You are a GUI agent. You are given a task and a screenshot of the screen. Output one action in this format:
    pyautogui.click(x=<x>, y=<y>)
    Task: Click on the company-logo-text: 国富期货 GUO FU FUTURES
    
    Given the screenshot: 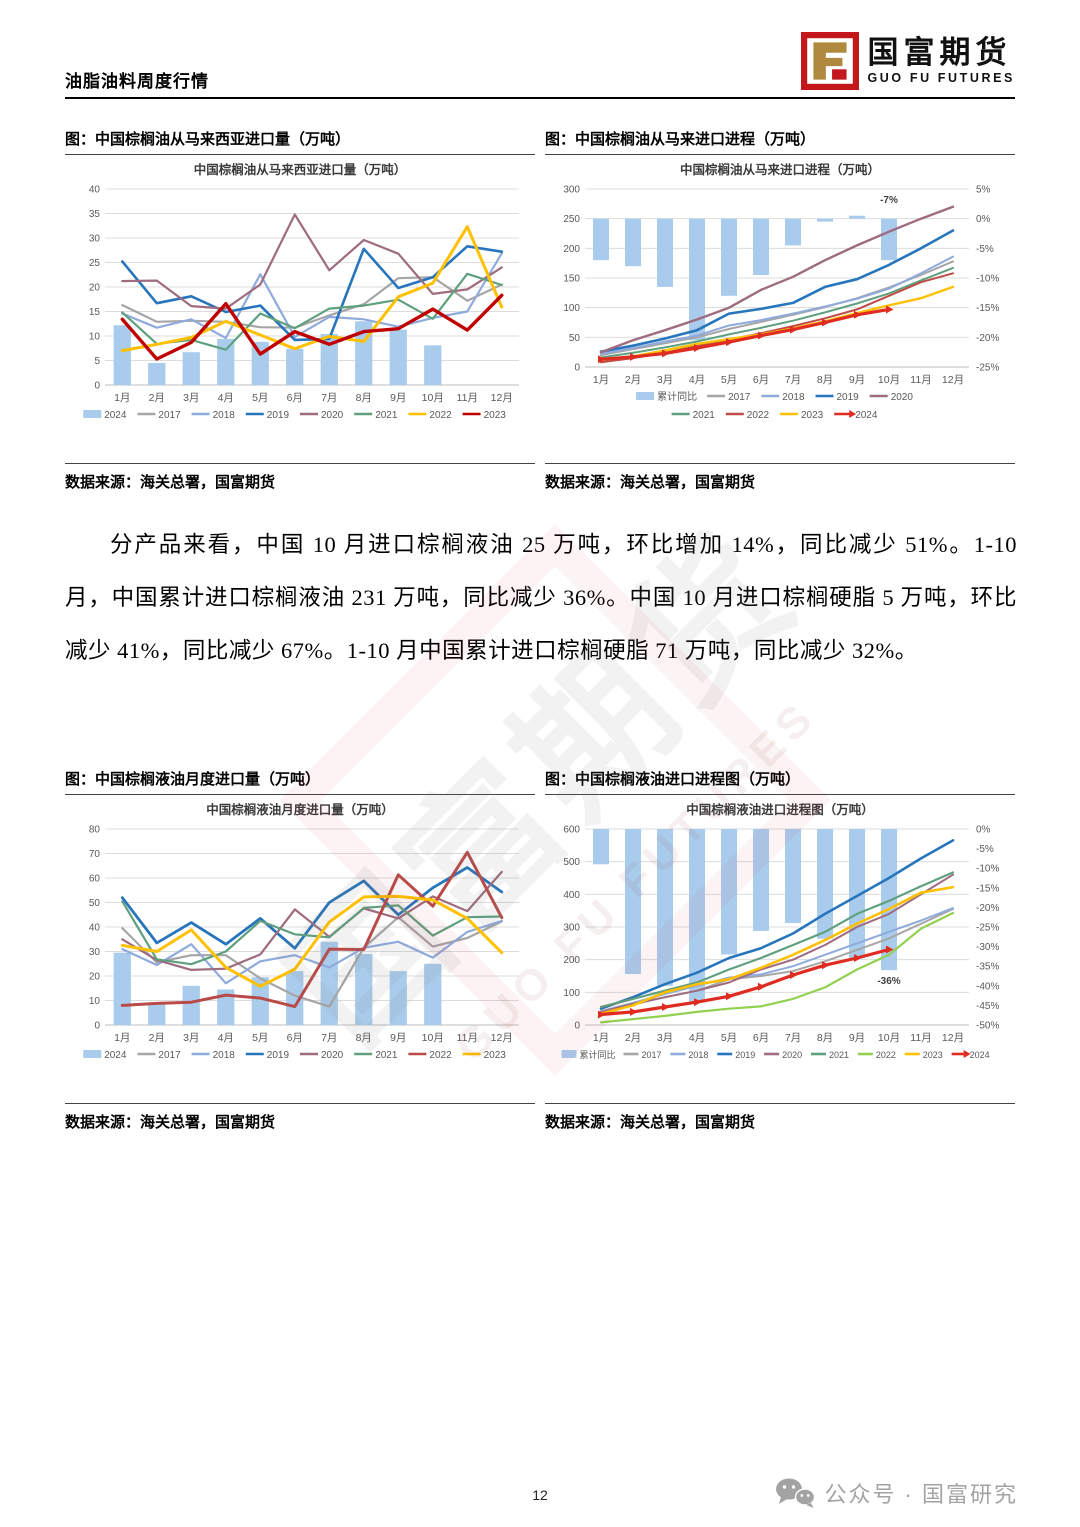 What is the action you would take?
    pyautogui.click(x=941, y=61)
    